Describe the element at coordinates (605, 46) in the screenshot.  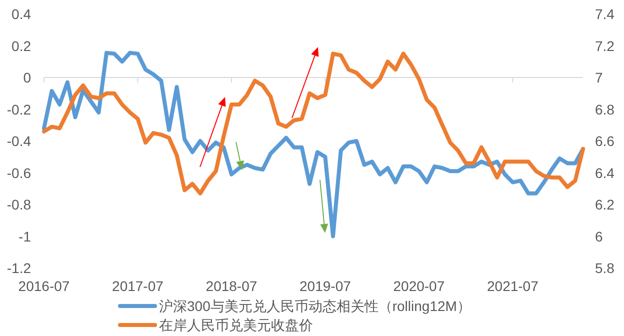
I see `y2-tick-label: 7.2` at that location.